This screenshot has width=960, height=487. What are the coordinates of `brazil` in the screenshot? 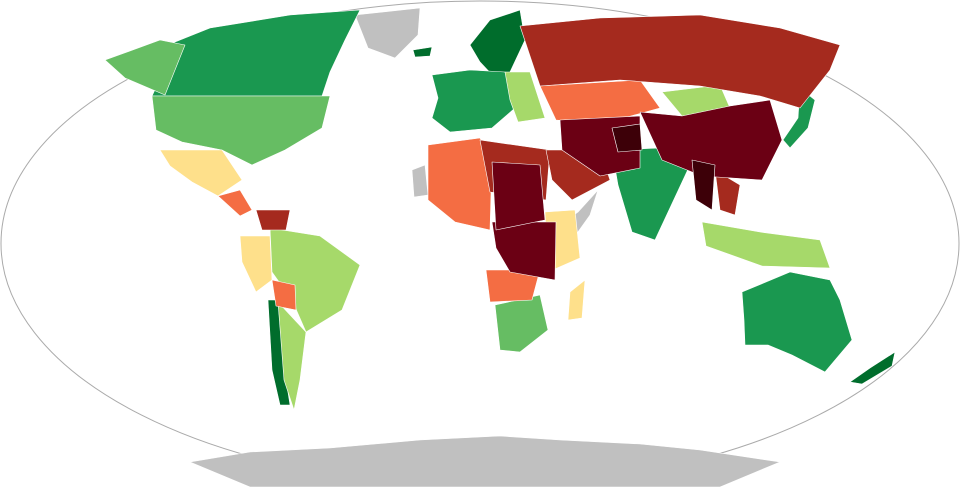 It's located at (315, 280).